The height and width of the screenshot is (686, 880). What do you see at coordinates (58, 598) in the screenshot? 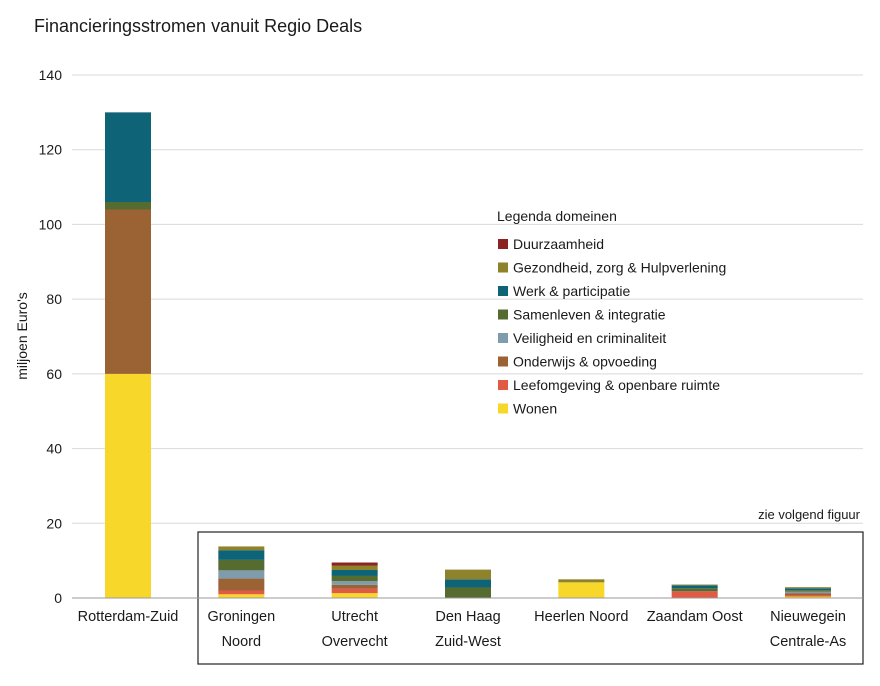
I see `y-tick-label: 0` at bounding box center [58, 598].